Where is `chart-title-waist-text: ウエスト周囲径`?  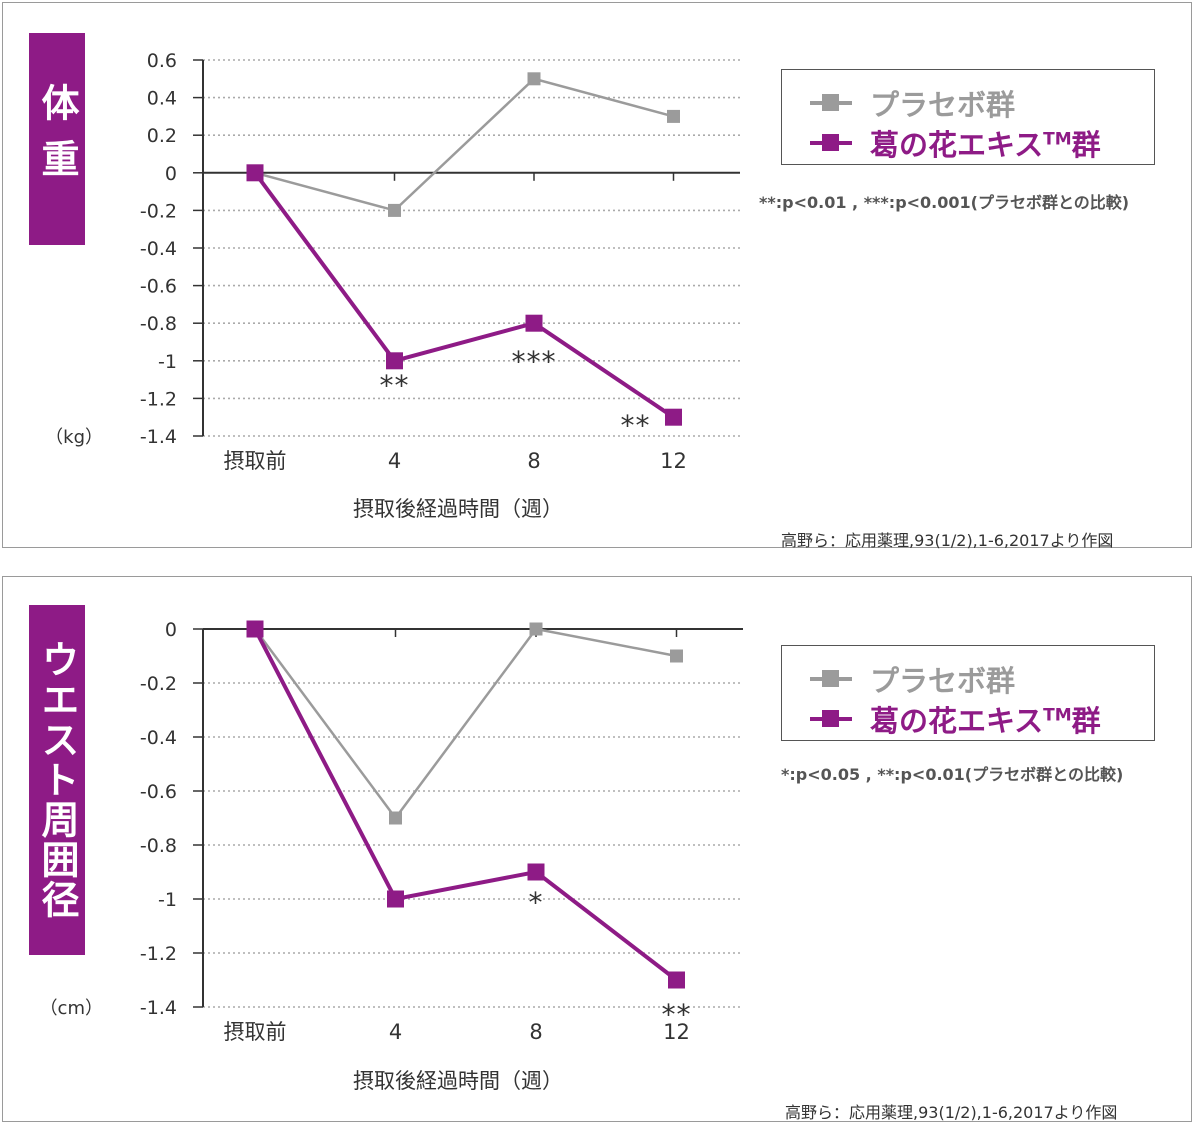 chart-title-waist-text: ウエスト周囲径 is located at coordinates (57, 780).